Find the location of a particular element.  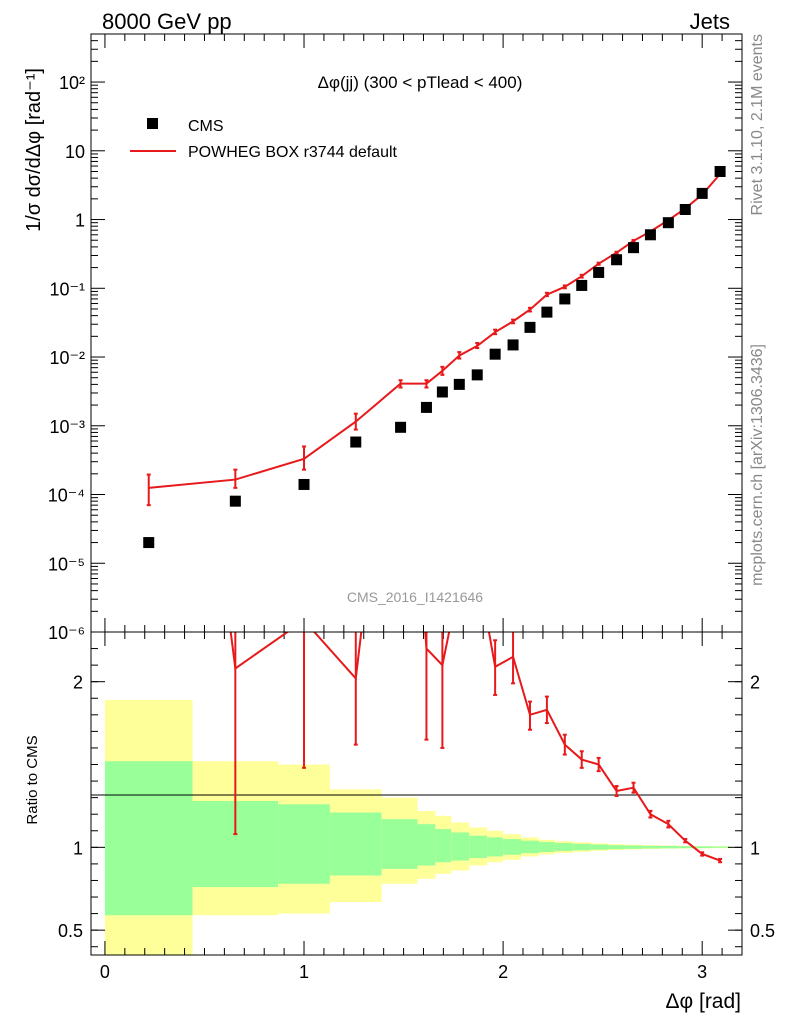

x-tick-label: 2 is located at coordinates (503, 972).